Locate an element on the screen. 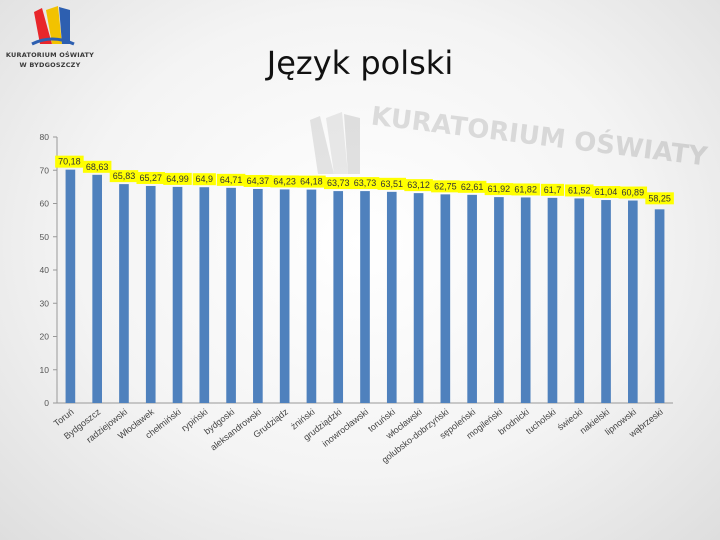 This screenshot has height=540, width=720. y-tick-label: 10 is located at coordinates (45, 370).